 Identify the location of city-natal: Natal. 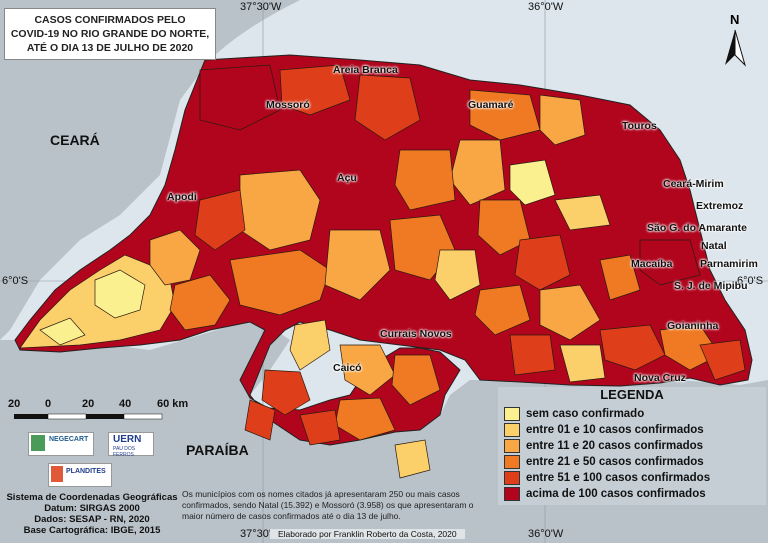
(714, 246).